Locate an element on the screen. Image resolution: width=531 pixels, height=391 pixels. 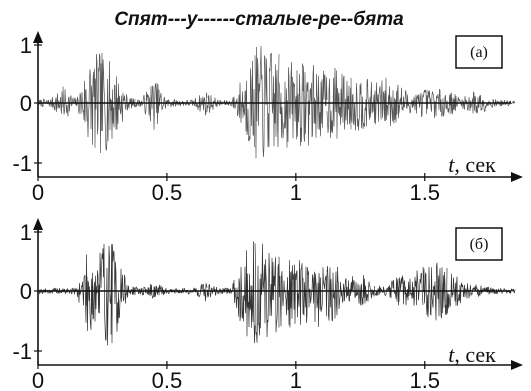
panel-a-x-tick-label: 1.5 is located at coordinates (424, 192).